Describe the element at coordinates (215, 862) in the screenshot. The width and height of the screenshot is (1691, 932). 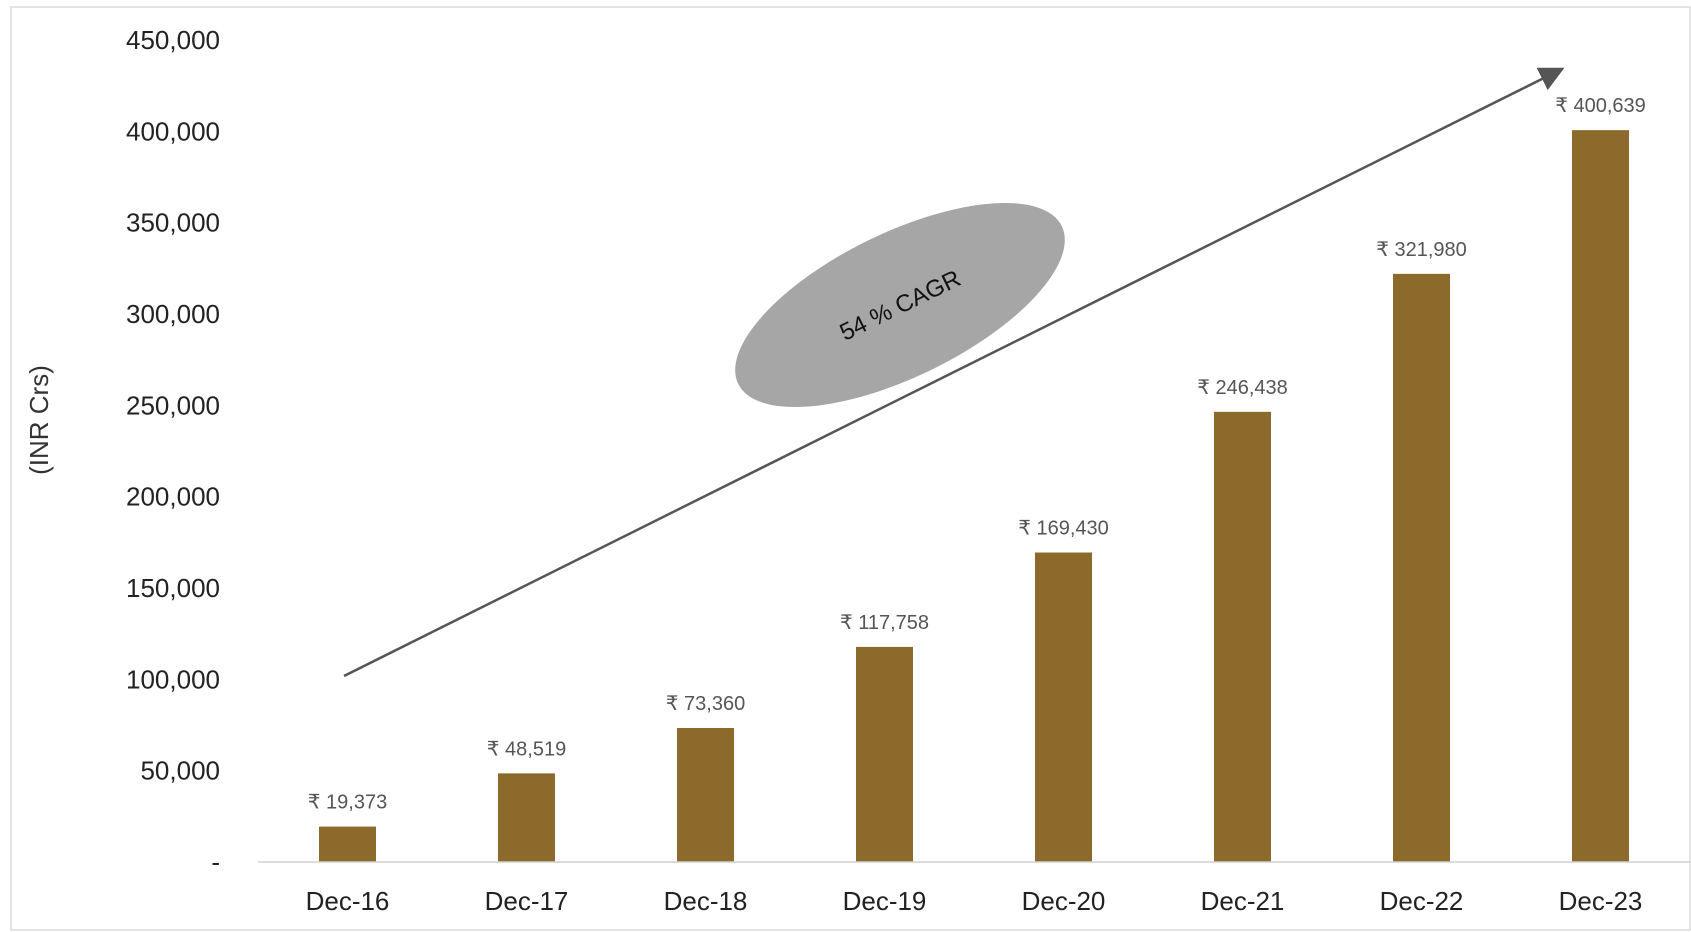
I see `y-tick-label: -` at that location.